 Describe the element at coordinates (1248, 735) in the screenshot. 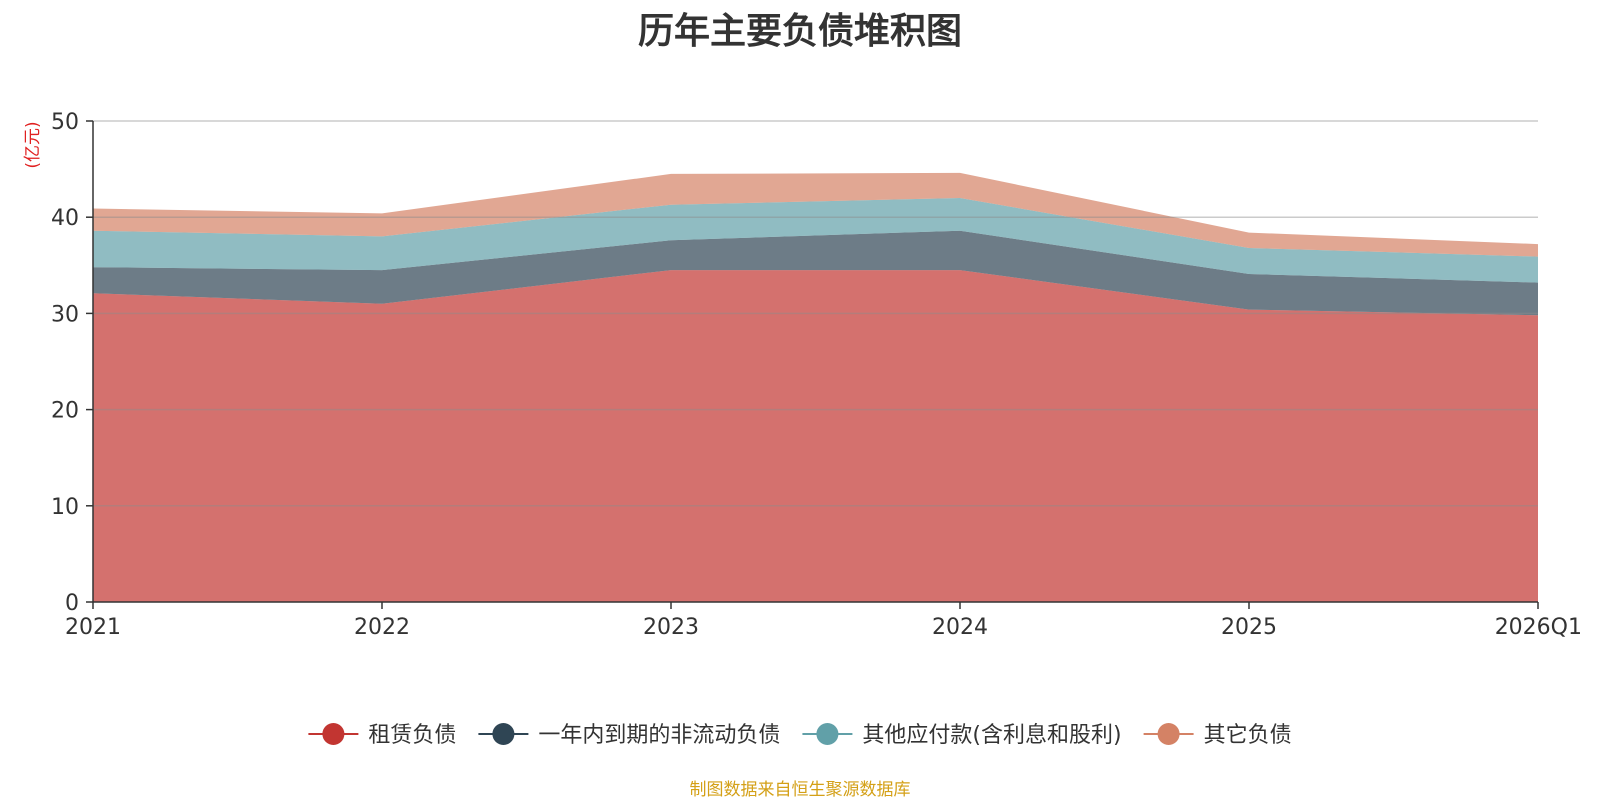

I see `legend-label: 其它负债` at that location.